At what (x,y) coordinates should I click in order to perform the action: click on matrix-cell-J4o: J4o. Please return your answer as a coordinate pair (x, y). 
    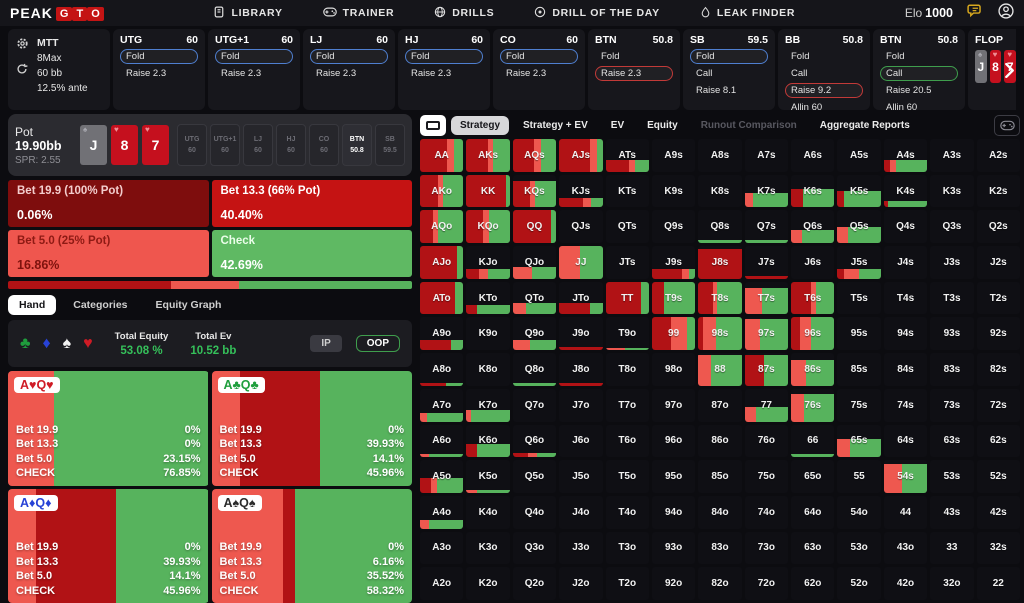
    Looking at the image, I should click on (581, 512).